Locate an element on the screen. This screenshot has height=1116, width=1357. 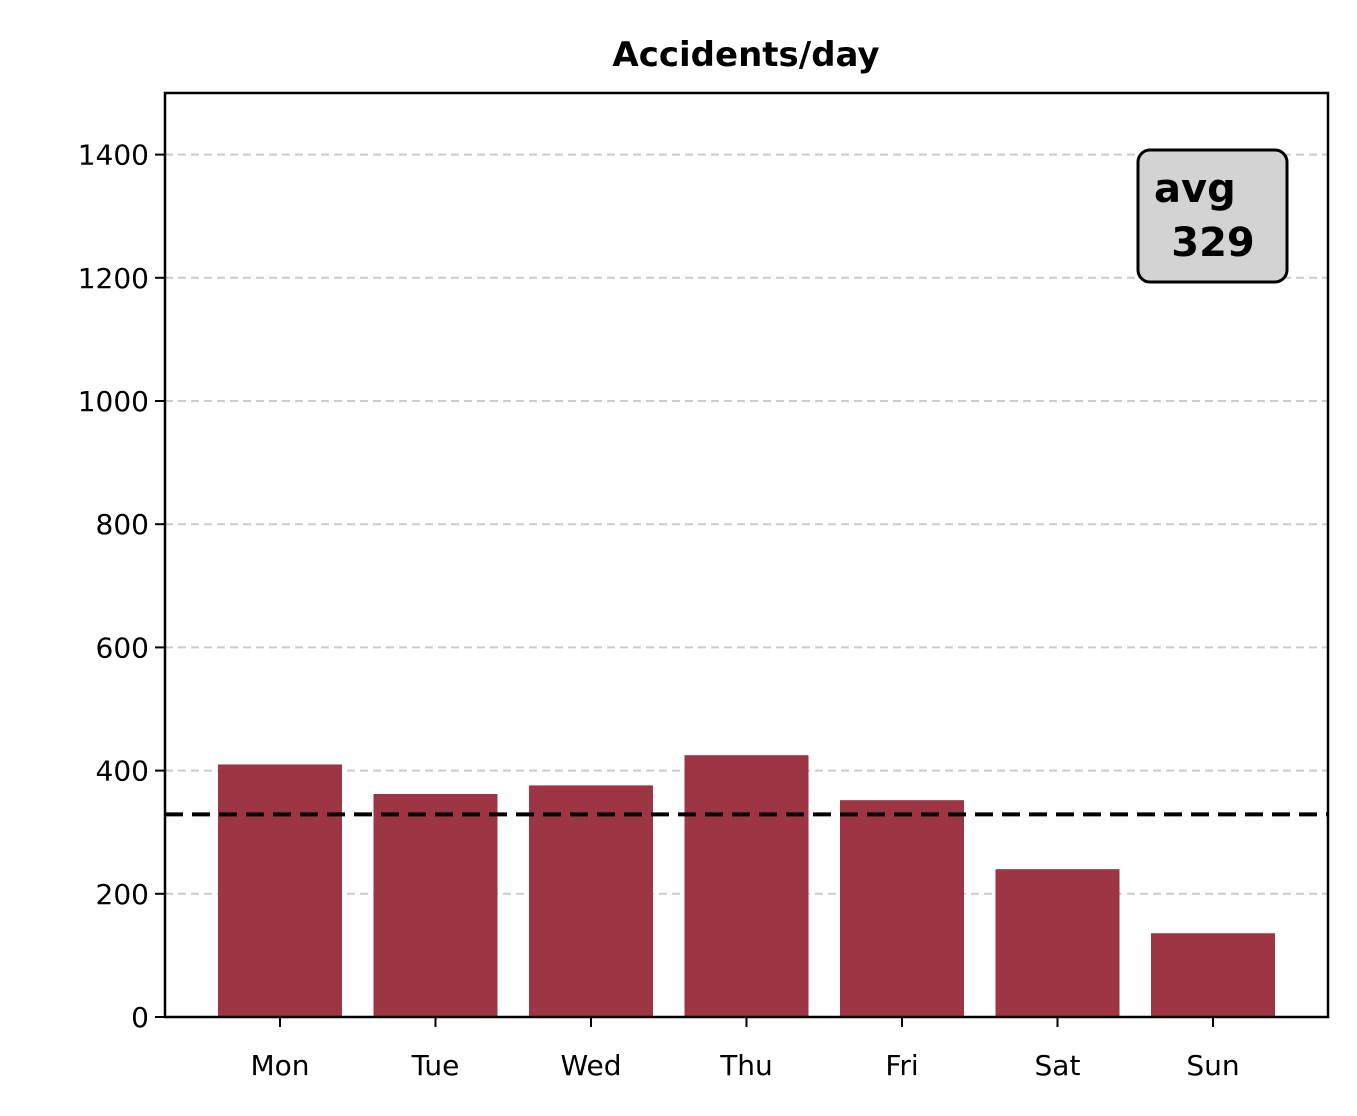
average-annotation: avg 329 is located at coordinates (1212, 216).